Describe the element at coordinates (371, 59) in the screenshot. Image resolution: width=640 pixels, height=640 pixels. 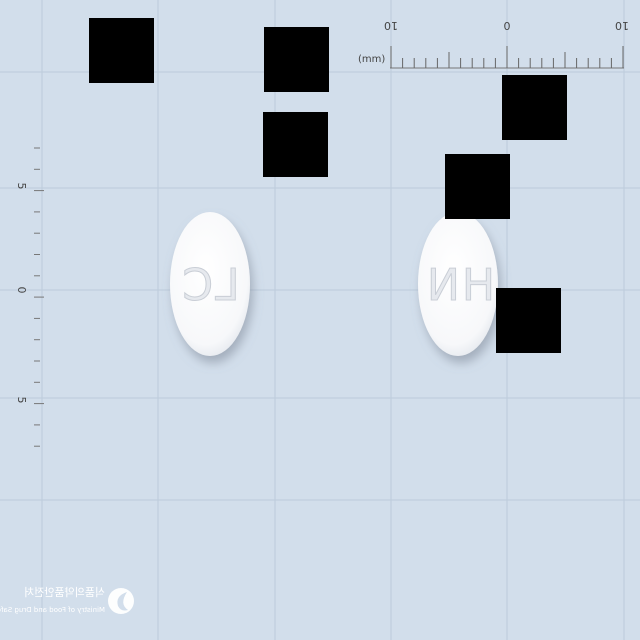
I see `ruler-unit-label: (mm)` at that location.